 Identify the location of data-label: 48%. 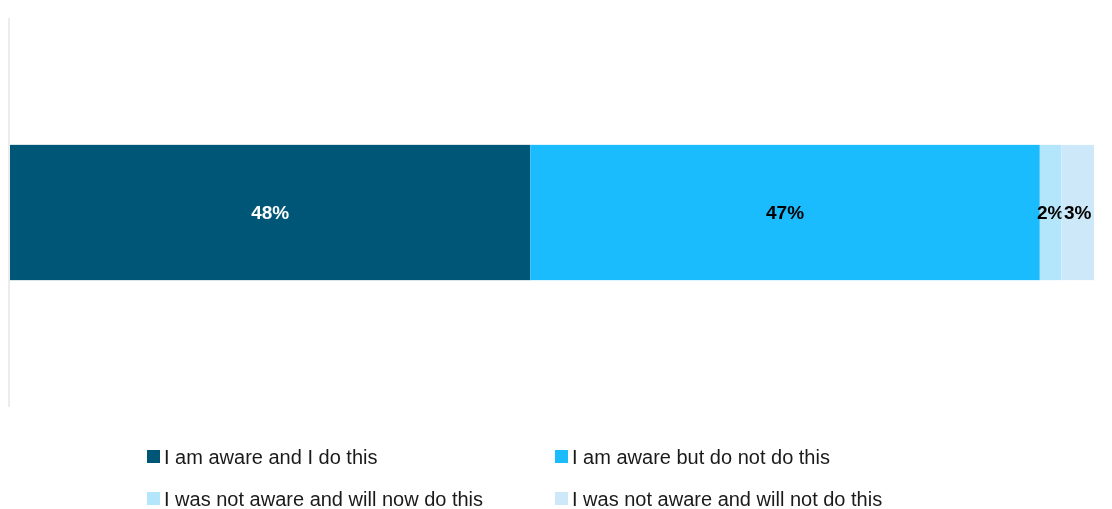
(270, 213).